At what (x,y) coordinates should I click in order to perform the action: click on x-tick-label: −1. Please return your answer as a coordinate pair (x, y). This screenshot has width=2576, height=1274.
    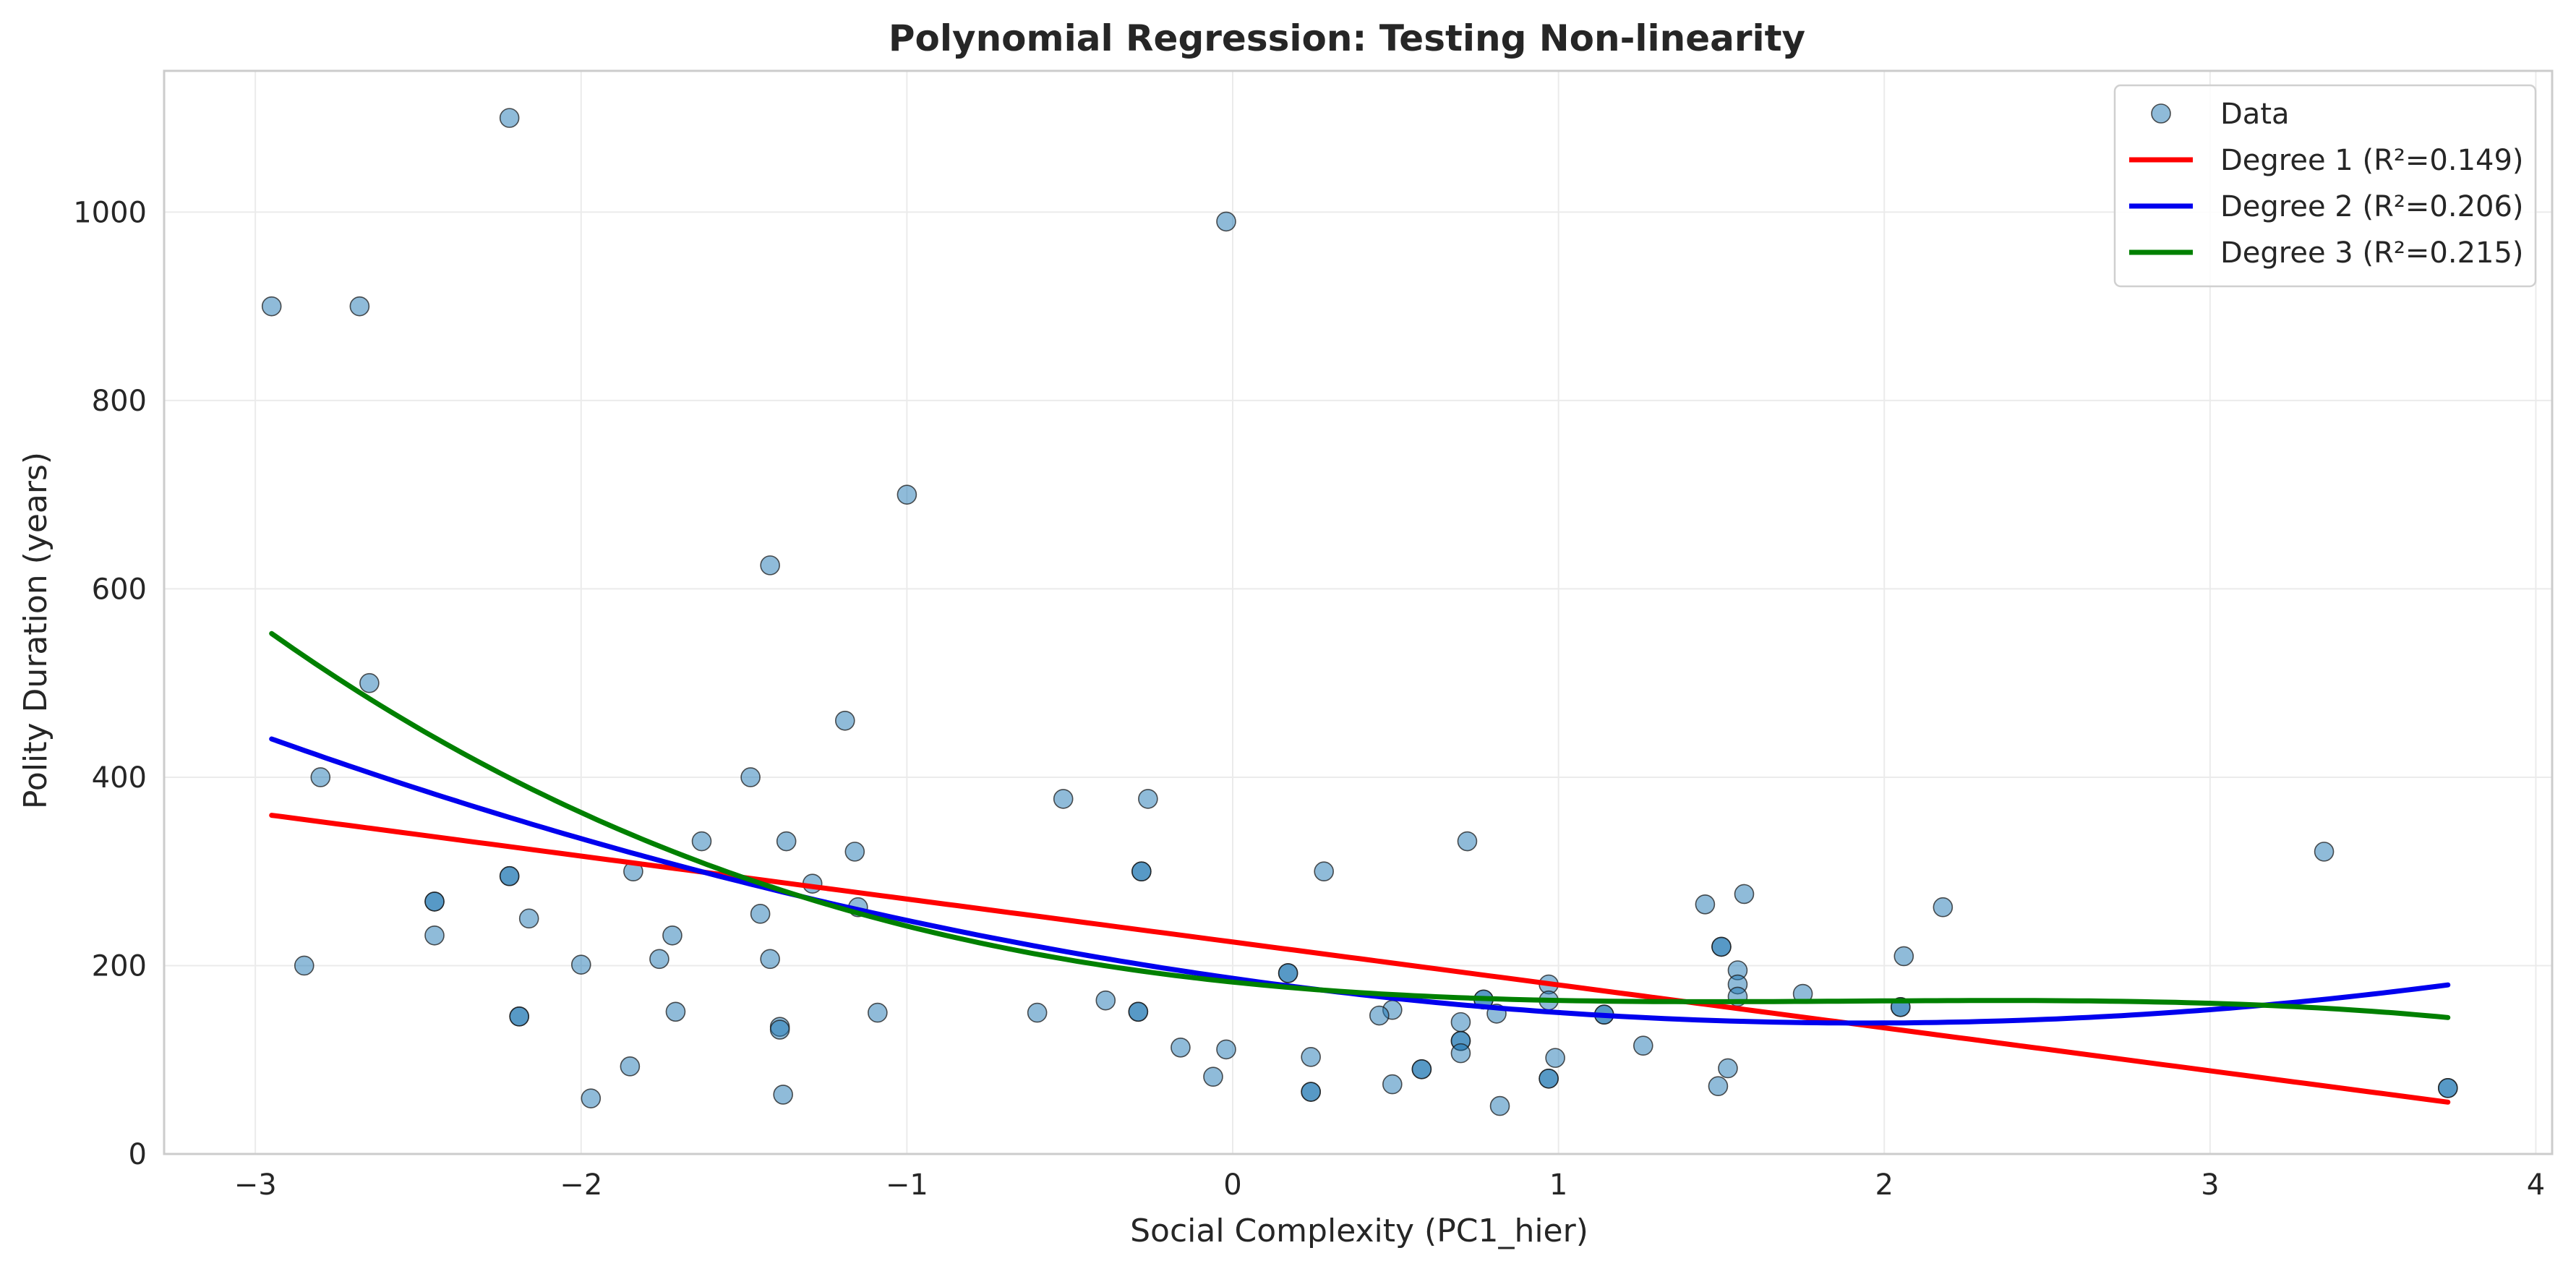
    Looking at the image, I should click on (907, 1185).